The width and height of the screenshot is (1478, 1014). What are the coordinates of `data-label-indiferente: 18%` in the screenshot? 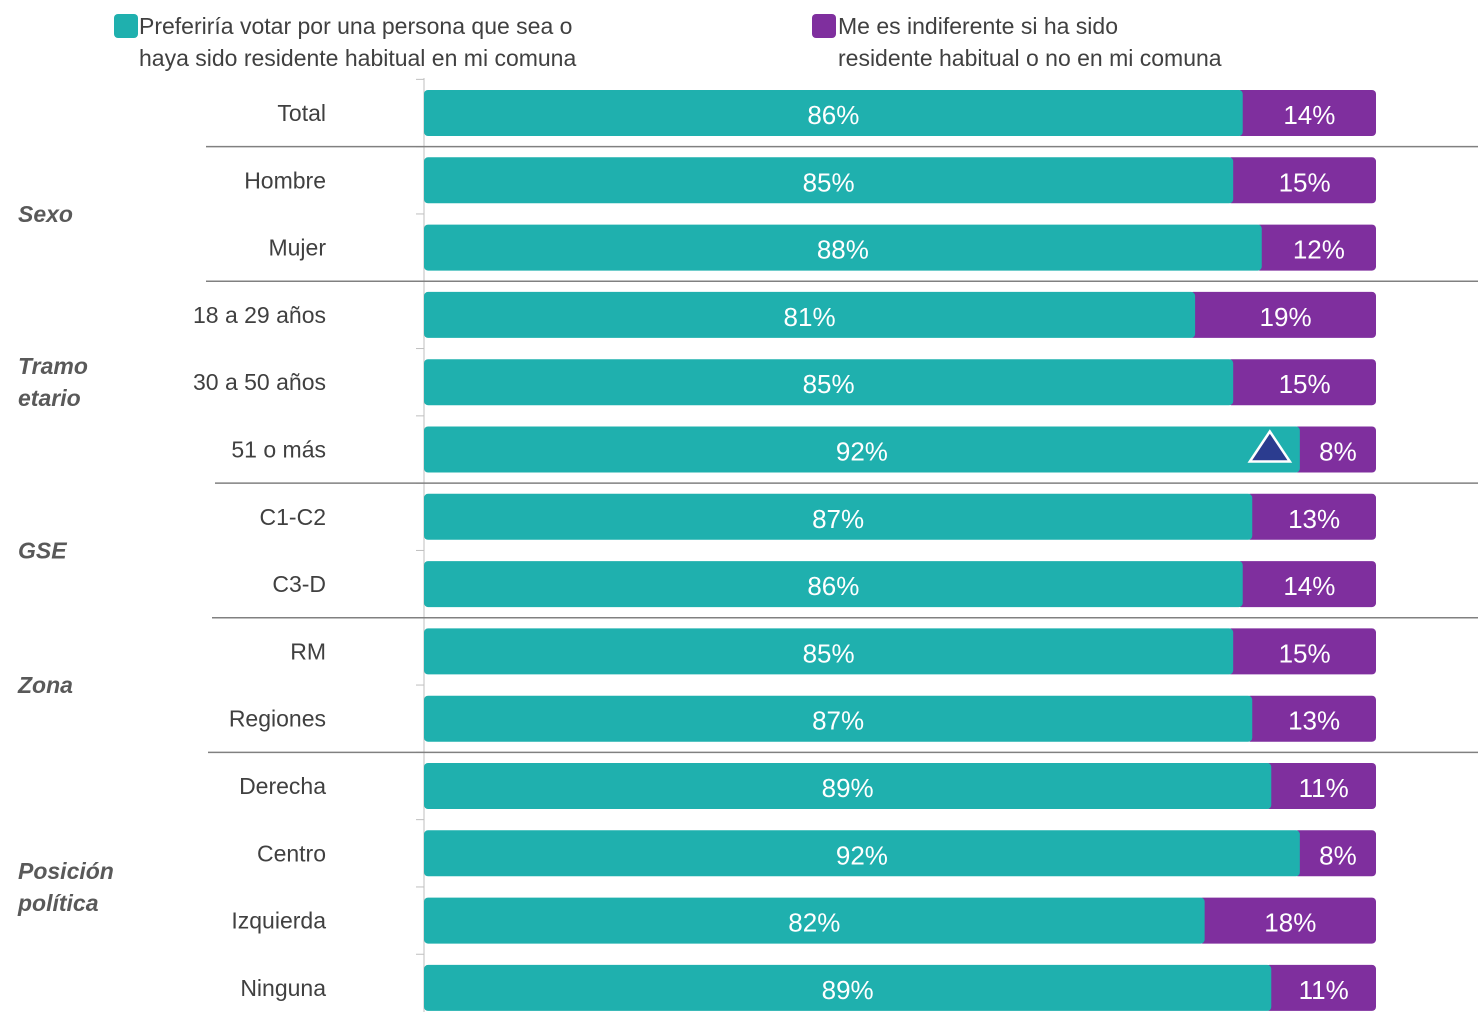 It's located at (1290, 923).